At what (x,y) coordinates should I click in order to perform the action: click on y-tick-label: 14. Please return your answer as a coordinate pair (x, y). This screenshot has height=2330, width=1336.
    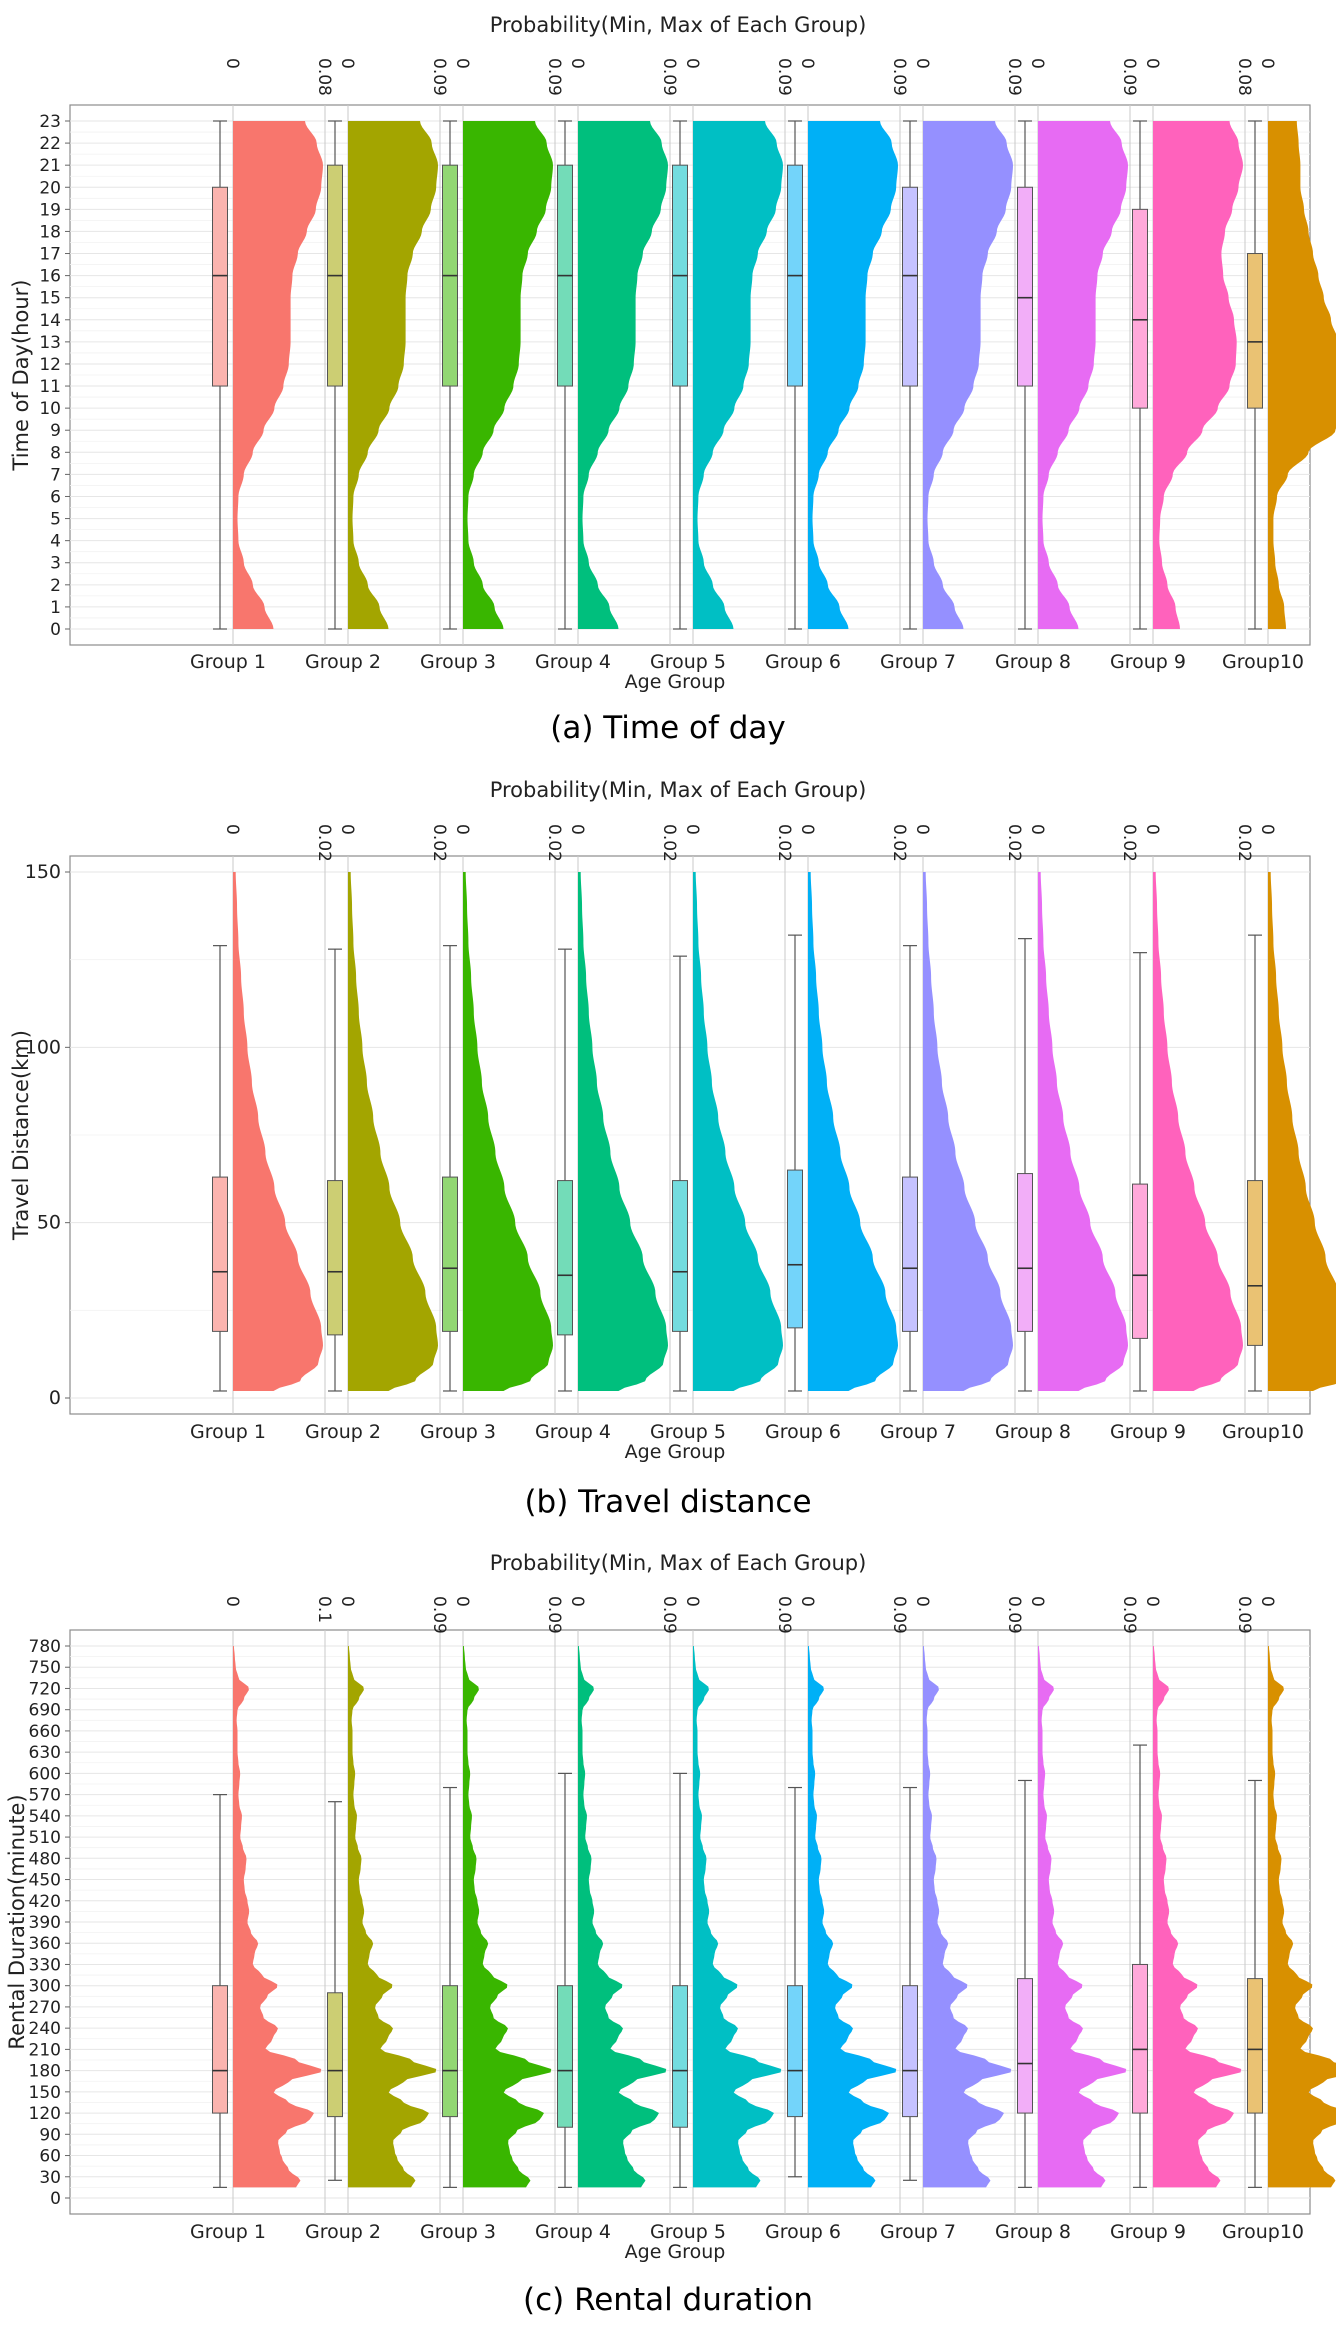
    Looking at the image, I should click on (50, 321).